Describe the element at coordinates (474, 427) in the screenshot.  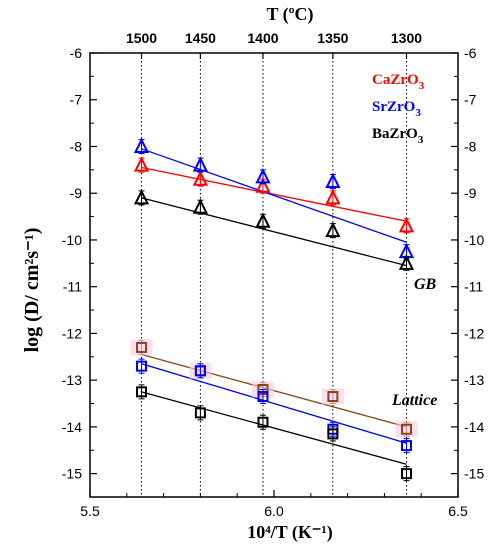
I see `y-tick-label-right: -14` at that location.